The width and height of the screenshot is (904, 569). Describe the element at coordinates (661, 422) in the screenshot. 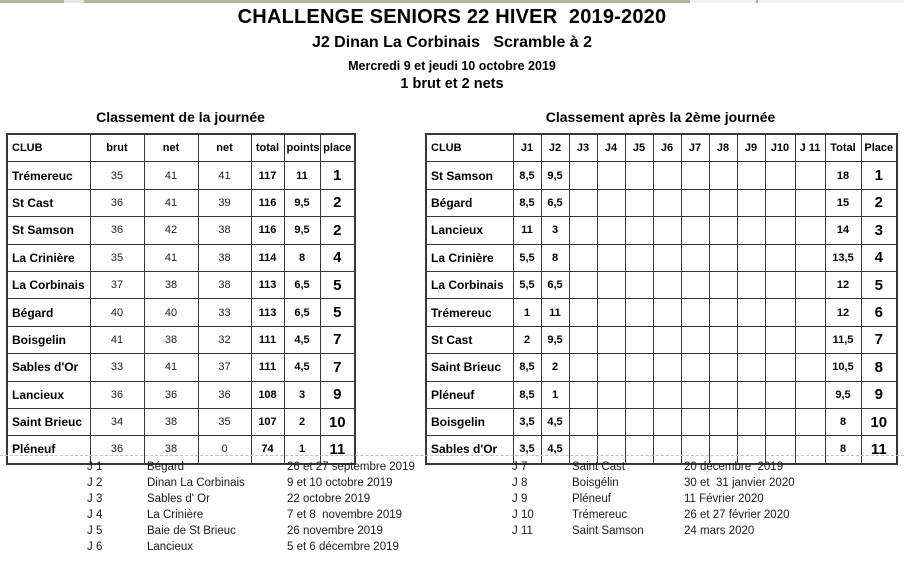

I see `table-row: Boisgelin 3,5 4,5 8 10` at that location.